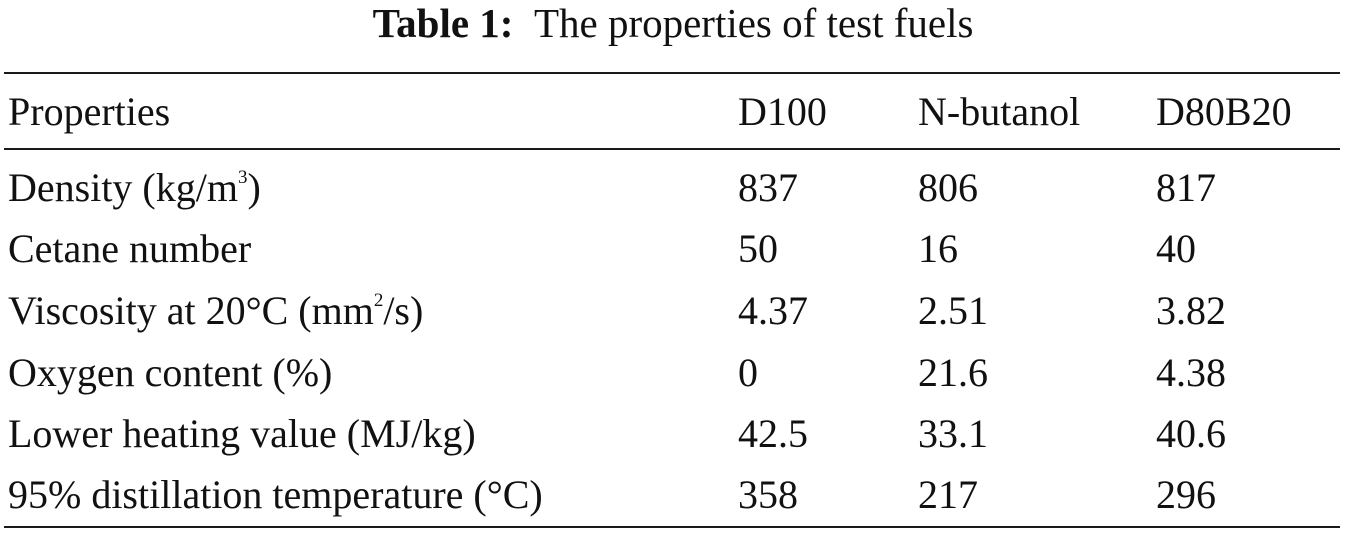 The image size is (1346, 533). What do you see at coordinates (275, 494) in the screenshot?
I see `row-property-label: 95% distillation temperature (°C)` at bounding box center [275, 494].